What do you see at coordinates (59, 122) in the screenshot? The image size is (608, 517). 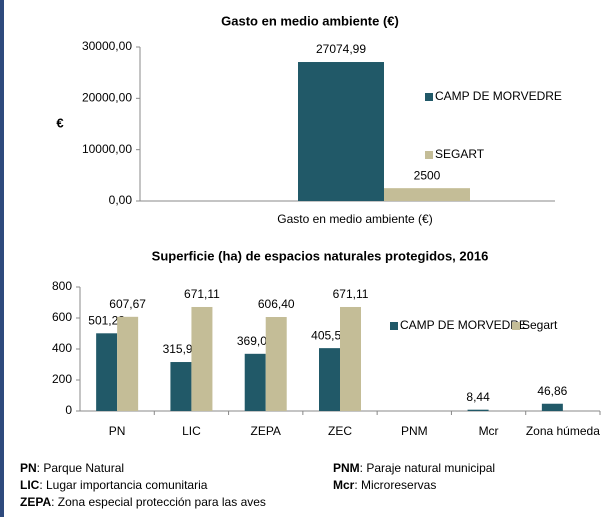 I see `y-axis-label: €` at bounding box center [59, 122].